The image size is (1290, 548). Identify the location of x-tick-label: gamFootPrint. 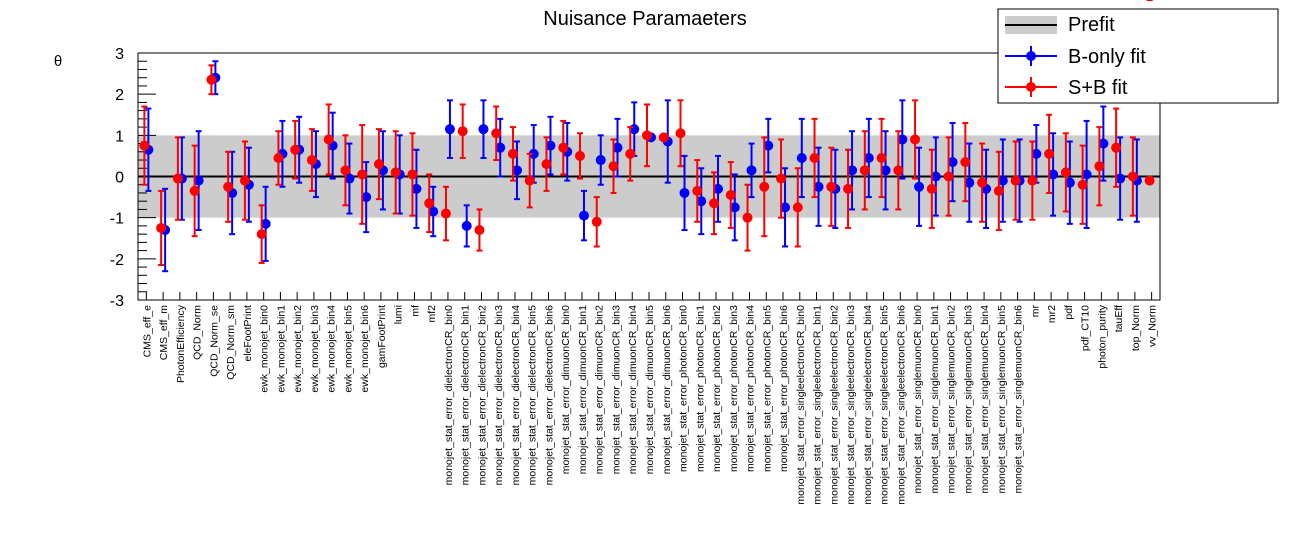
(382, 336).